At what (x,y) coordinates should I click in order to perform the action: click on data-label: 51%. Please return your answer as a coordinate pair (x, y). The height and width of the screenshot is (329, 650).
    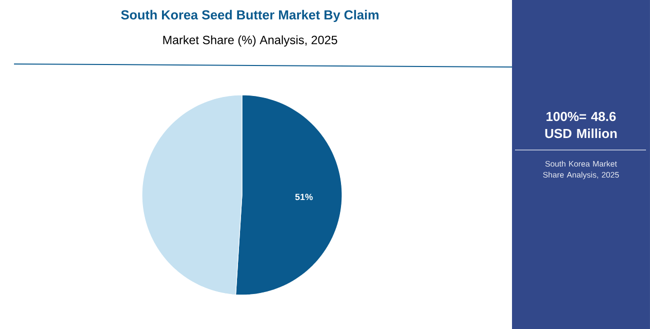
    Looking at the image, I should click on (304, 197).